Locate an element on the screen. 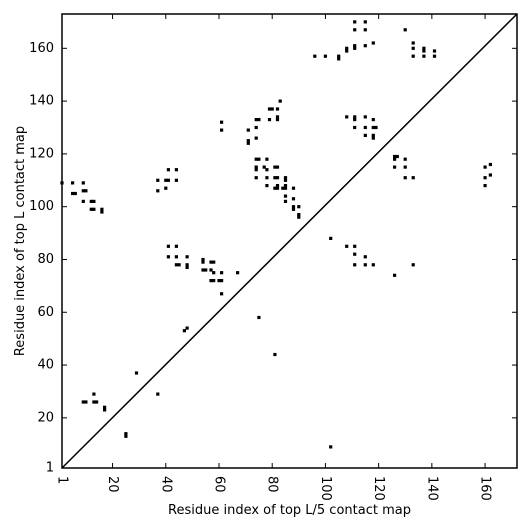 Image resolution: width=531 pixels, height=531 pixels. x-tick-label: 120 is located at coordinates (378, 488).